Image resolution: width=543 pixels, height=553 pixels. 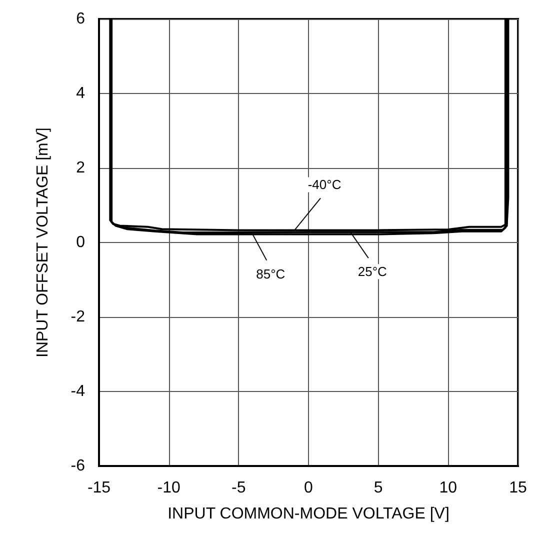 What do you see at coordinates (325, 184) in the screenshot?
I see `annotation: -40°C` at bounding box center [325, 184].